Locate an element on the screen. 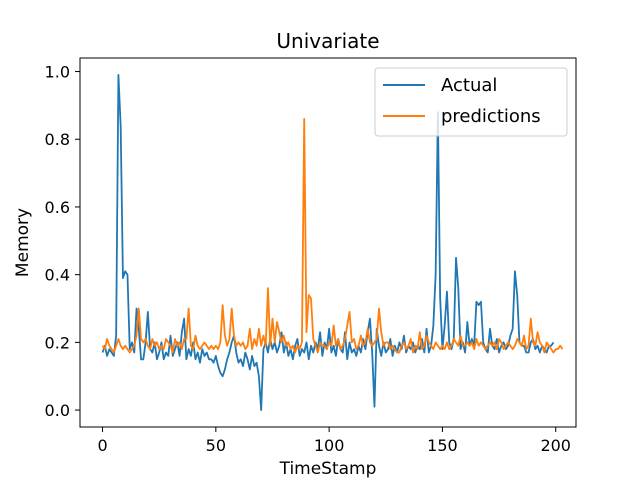 The image size is (640, 480). y-axis-label: Memory is located at coordinates (23, 242).